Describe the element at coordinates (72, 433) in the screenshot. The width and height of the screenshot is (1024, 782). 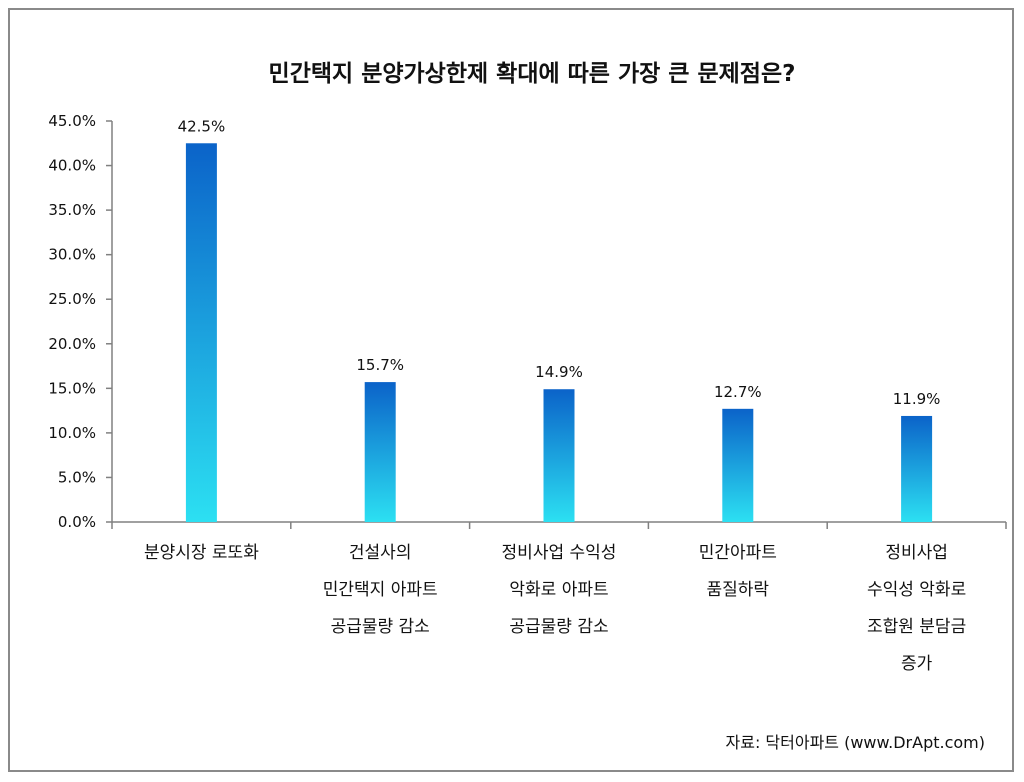
I see `y-tick-label: 10.0%` at that location.